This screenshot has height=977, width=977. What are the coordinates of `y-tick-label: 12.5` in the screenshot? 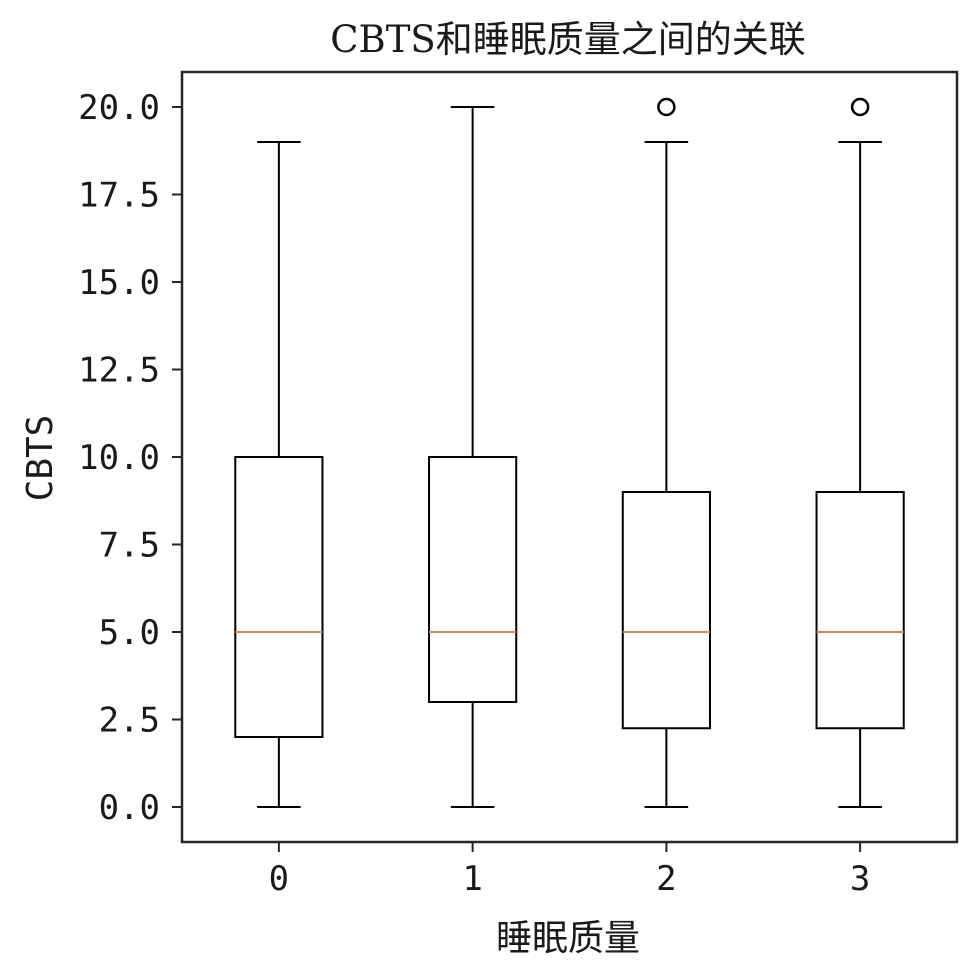 It's located at (119, 371).